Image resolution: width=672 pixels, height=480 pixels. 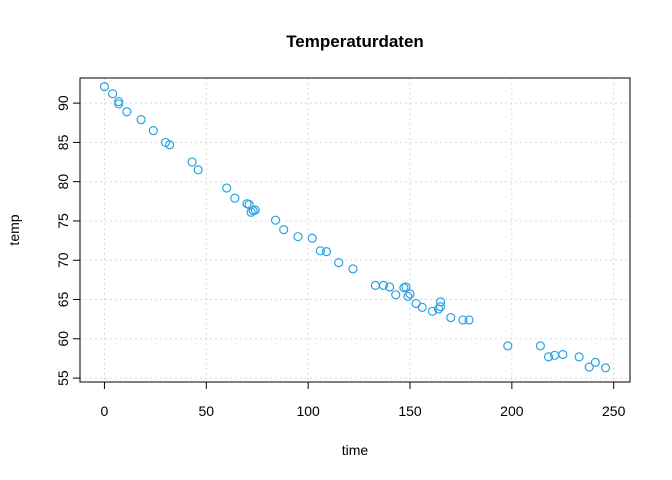 I want to click on x-tick-label-3: 150, so click(x=410, y=411).